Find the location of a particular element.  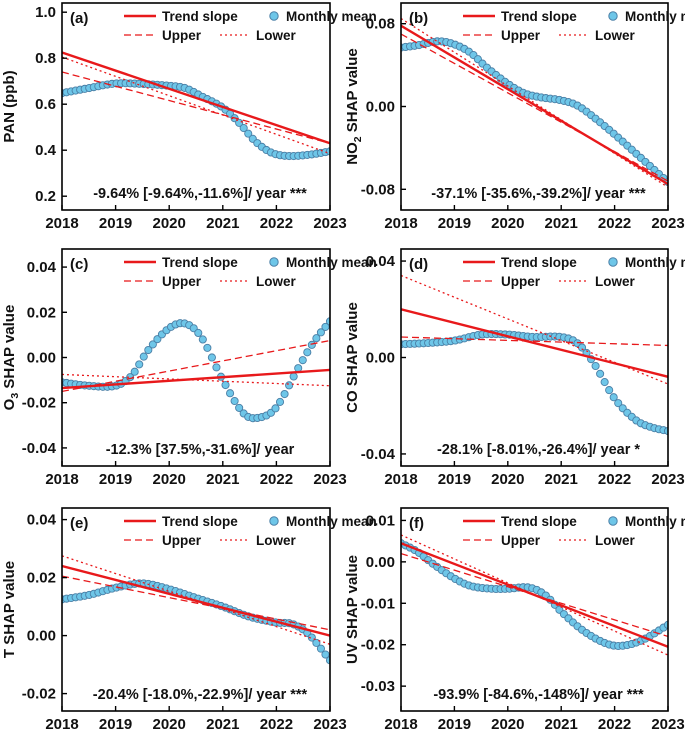

y-axis-label-main: T SHAP value is located at coordinates (9, 609).